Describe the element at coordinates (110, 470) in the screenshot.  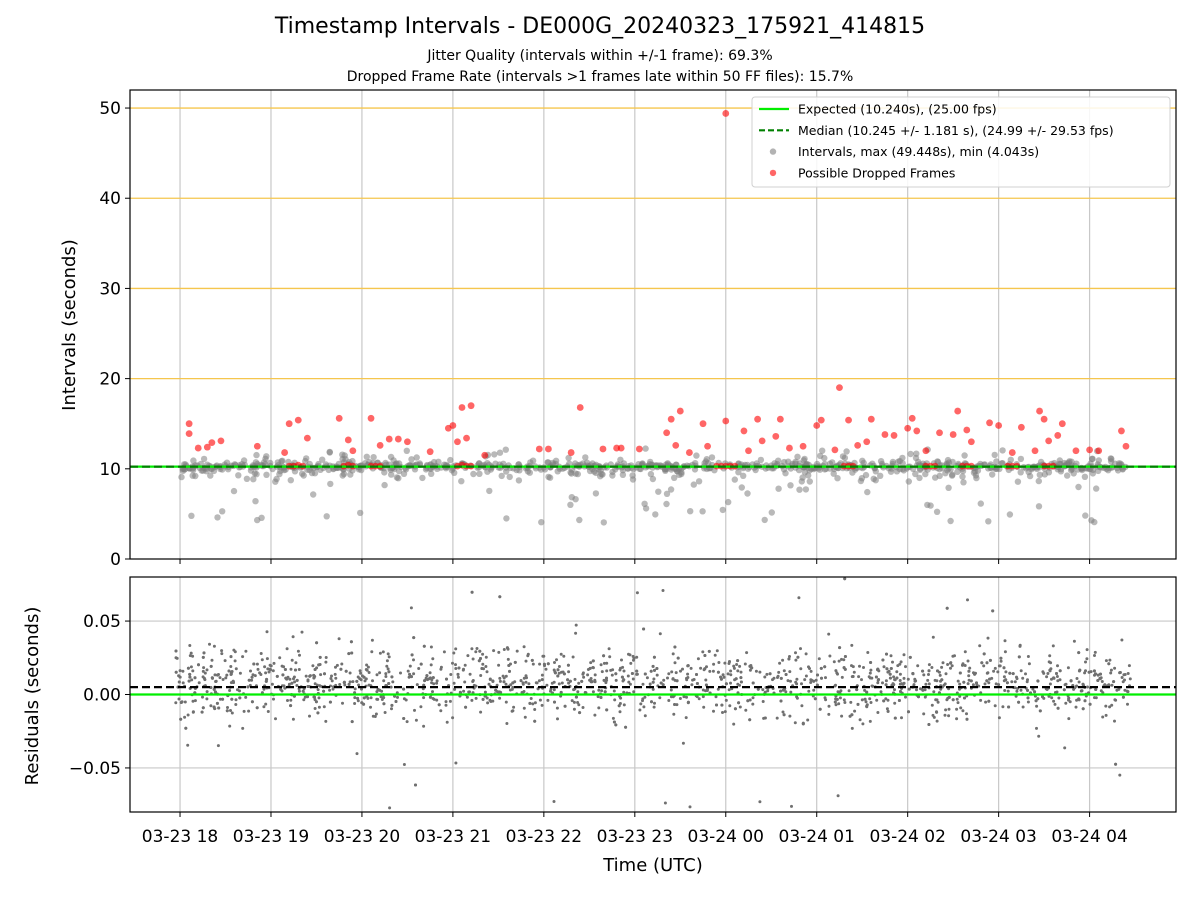
I see `top-y-tick-label: 10` at that location.